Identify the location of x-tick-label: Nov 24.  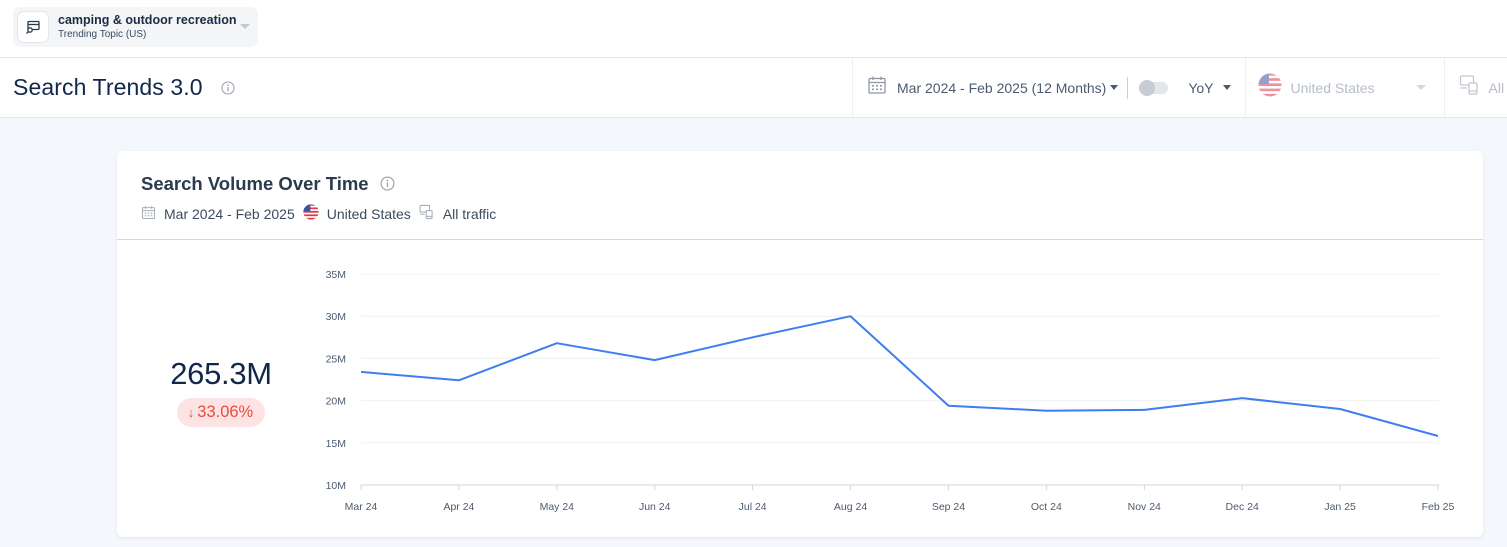
(1144, 507).